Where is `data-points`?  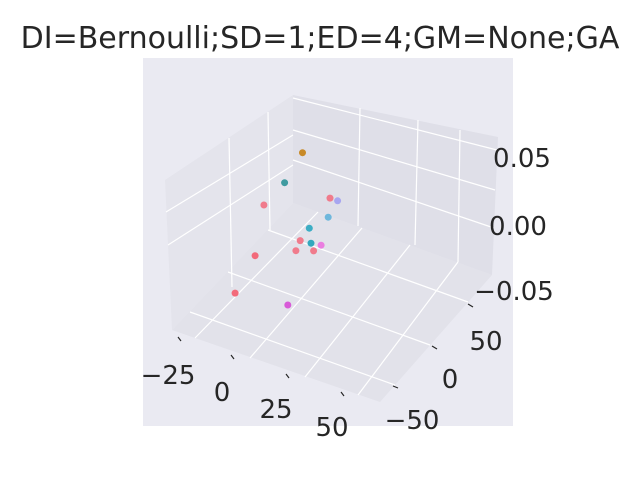 data-points is located at coordinates (286, 229).